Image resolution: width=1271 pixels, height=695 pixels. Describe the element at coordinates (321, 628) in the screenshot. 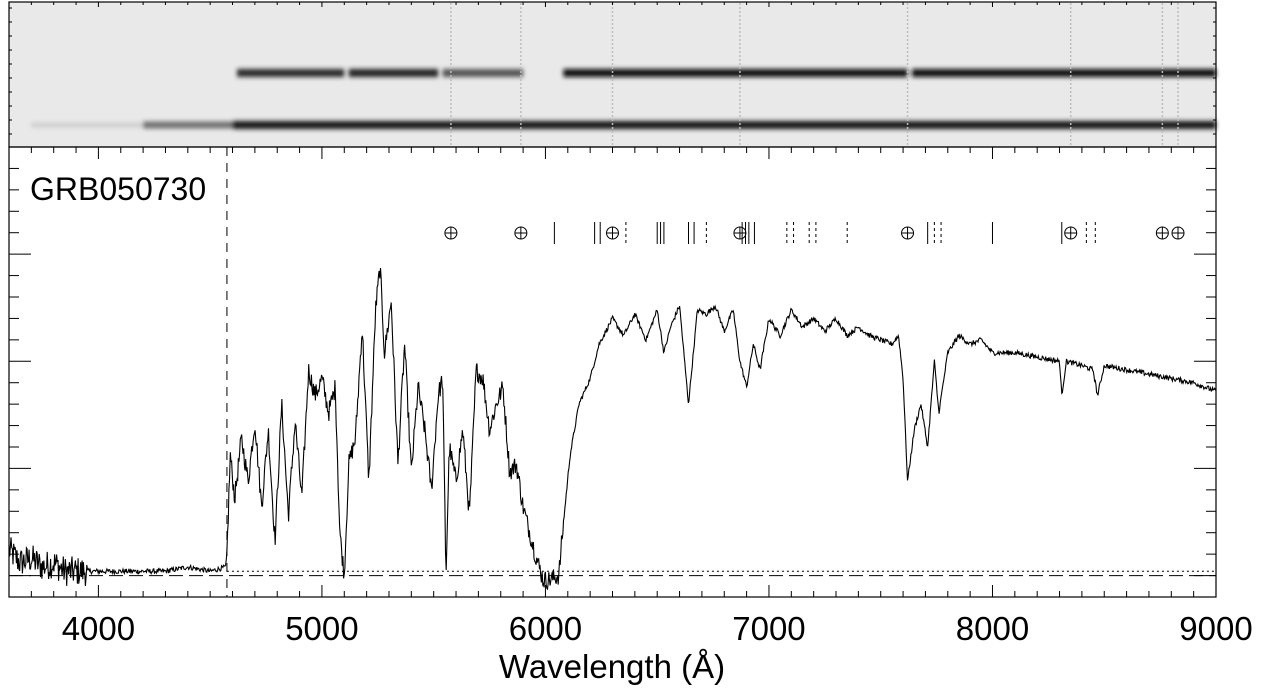

I see `x-tick-label: 5000` at that location.